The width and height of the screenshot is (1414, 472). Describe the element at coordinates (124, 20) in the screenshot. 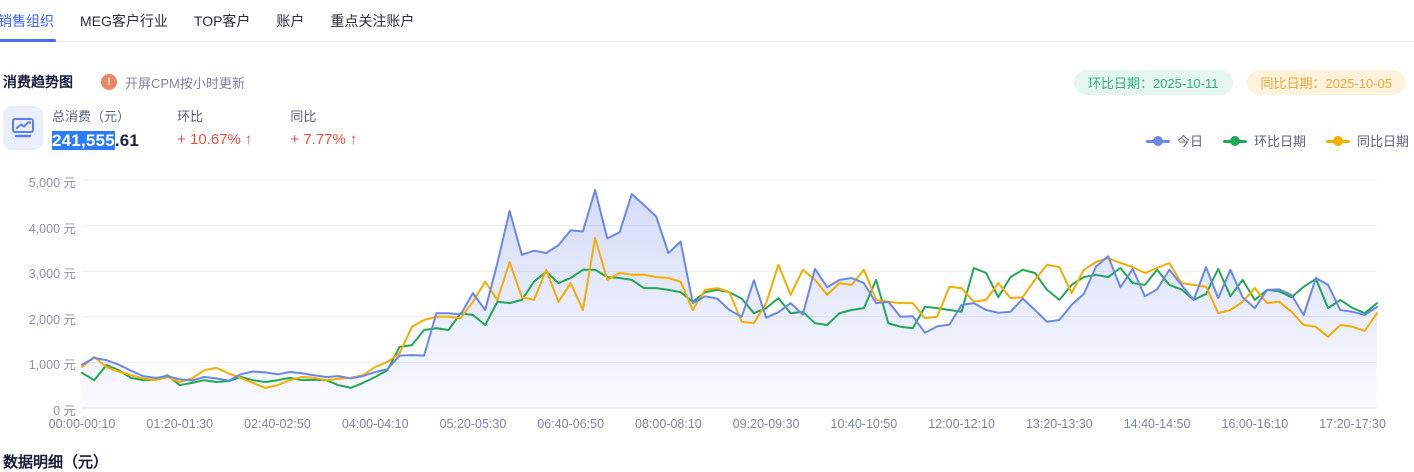

I see `tab-1: MEG客户行业` at that location.